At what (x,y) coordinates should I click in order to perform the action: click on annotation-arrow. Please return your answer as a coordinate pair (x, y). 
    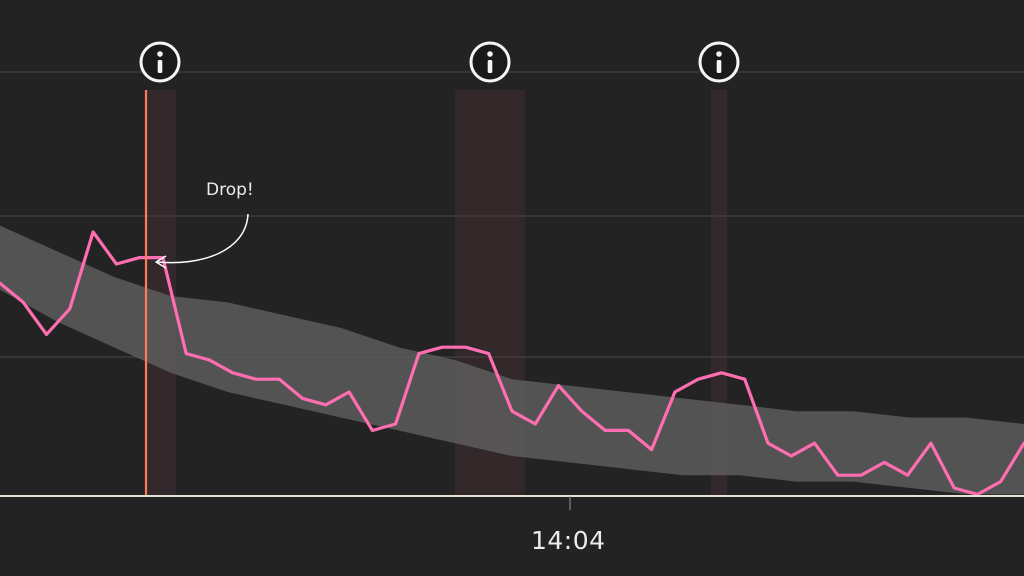
    Looking at the image, I should click on (202, 241).